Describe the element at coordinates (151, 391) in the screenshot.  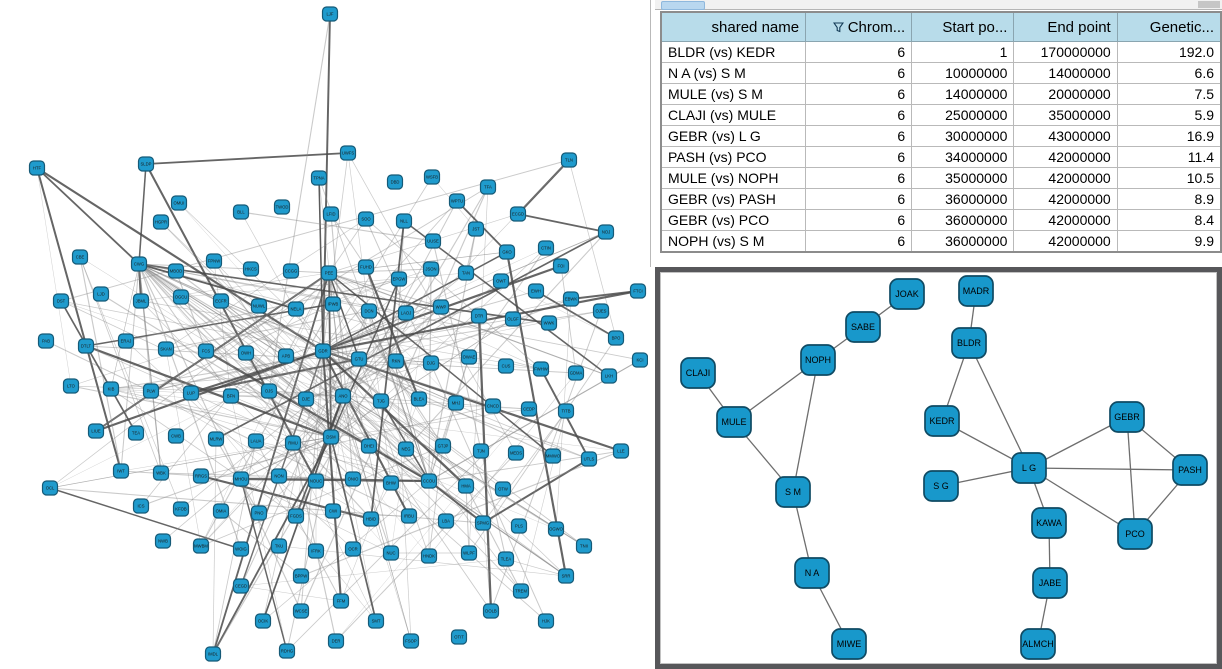
I see `network-node: PLW` at that location.